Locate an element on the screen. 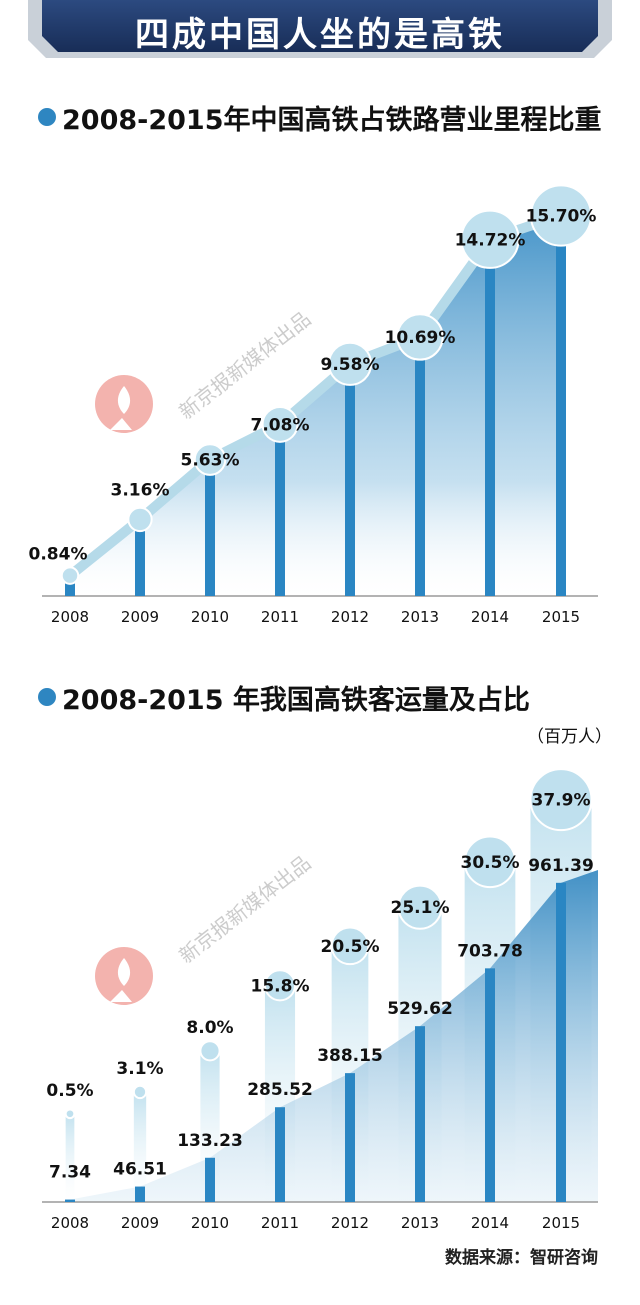 This screenshot has height=1305, width=640. share-bubble-2014 is located at coordinates (490, 862).